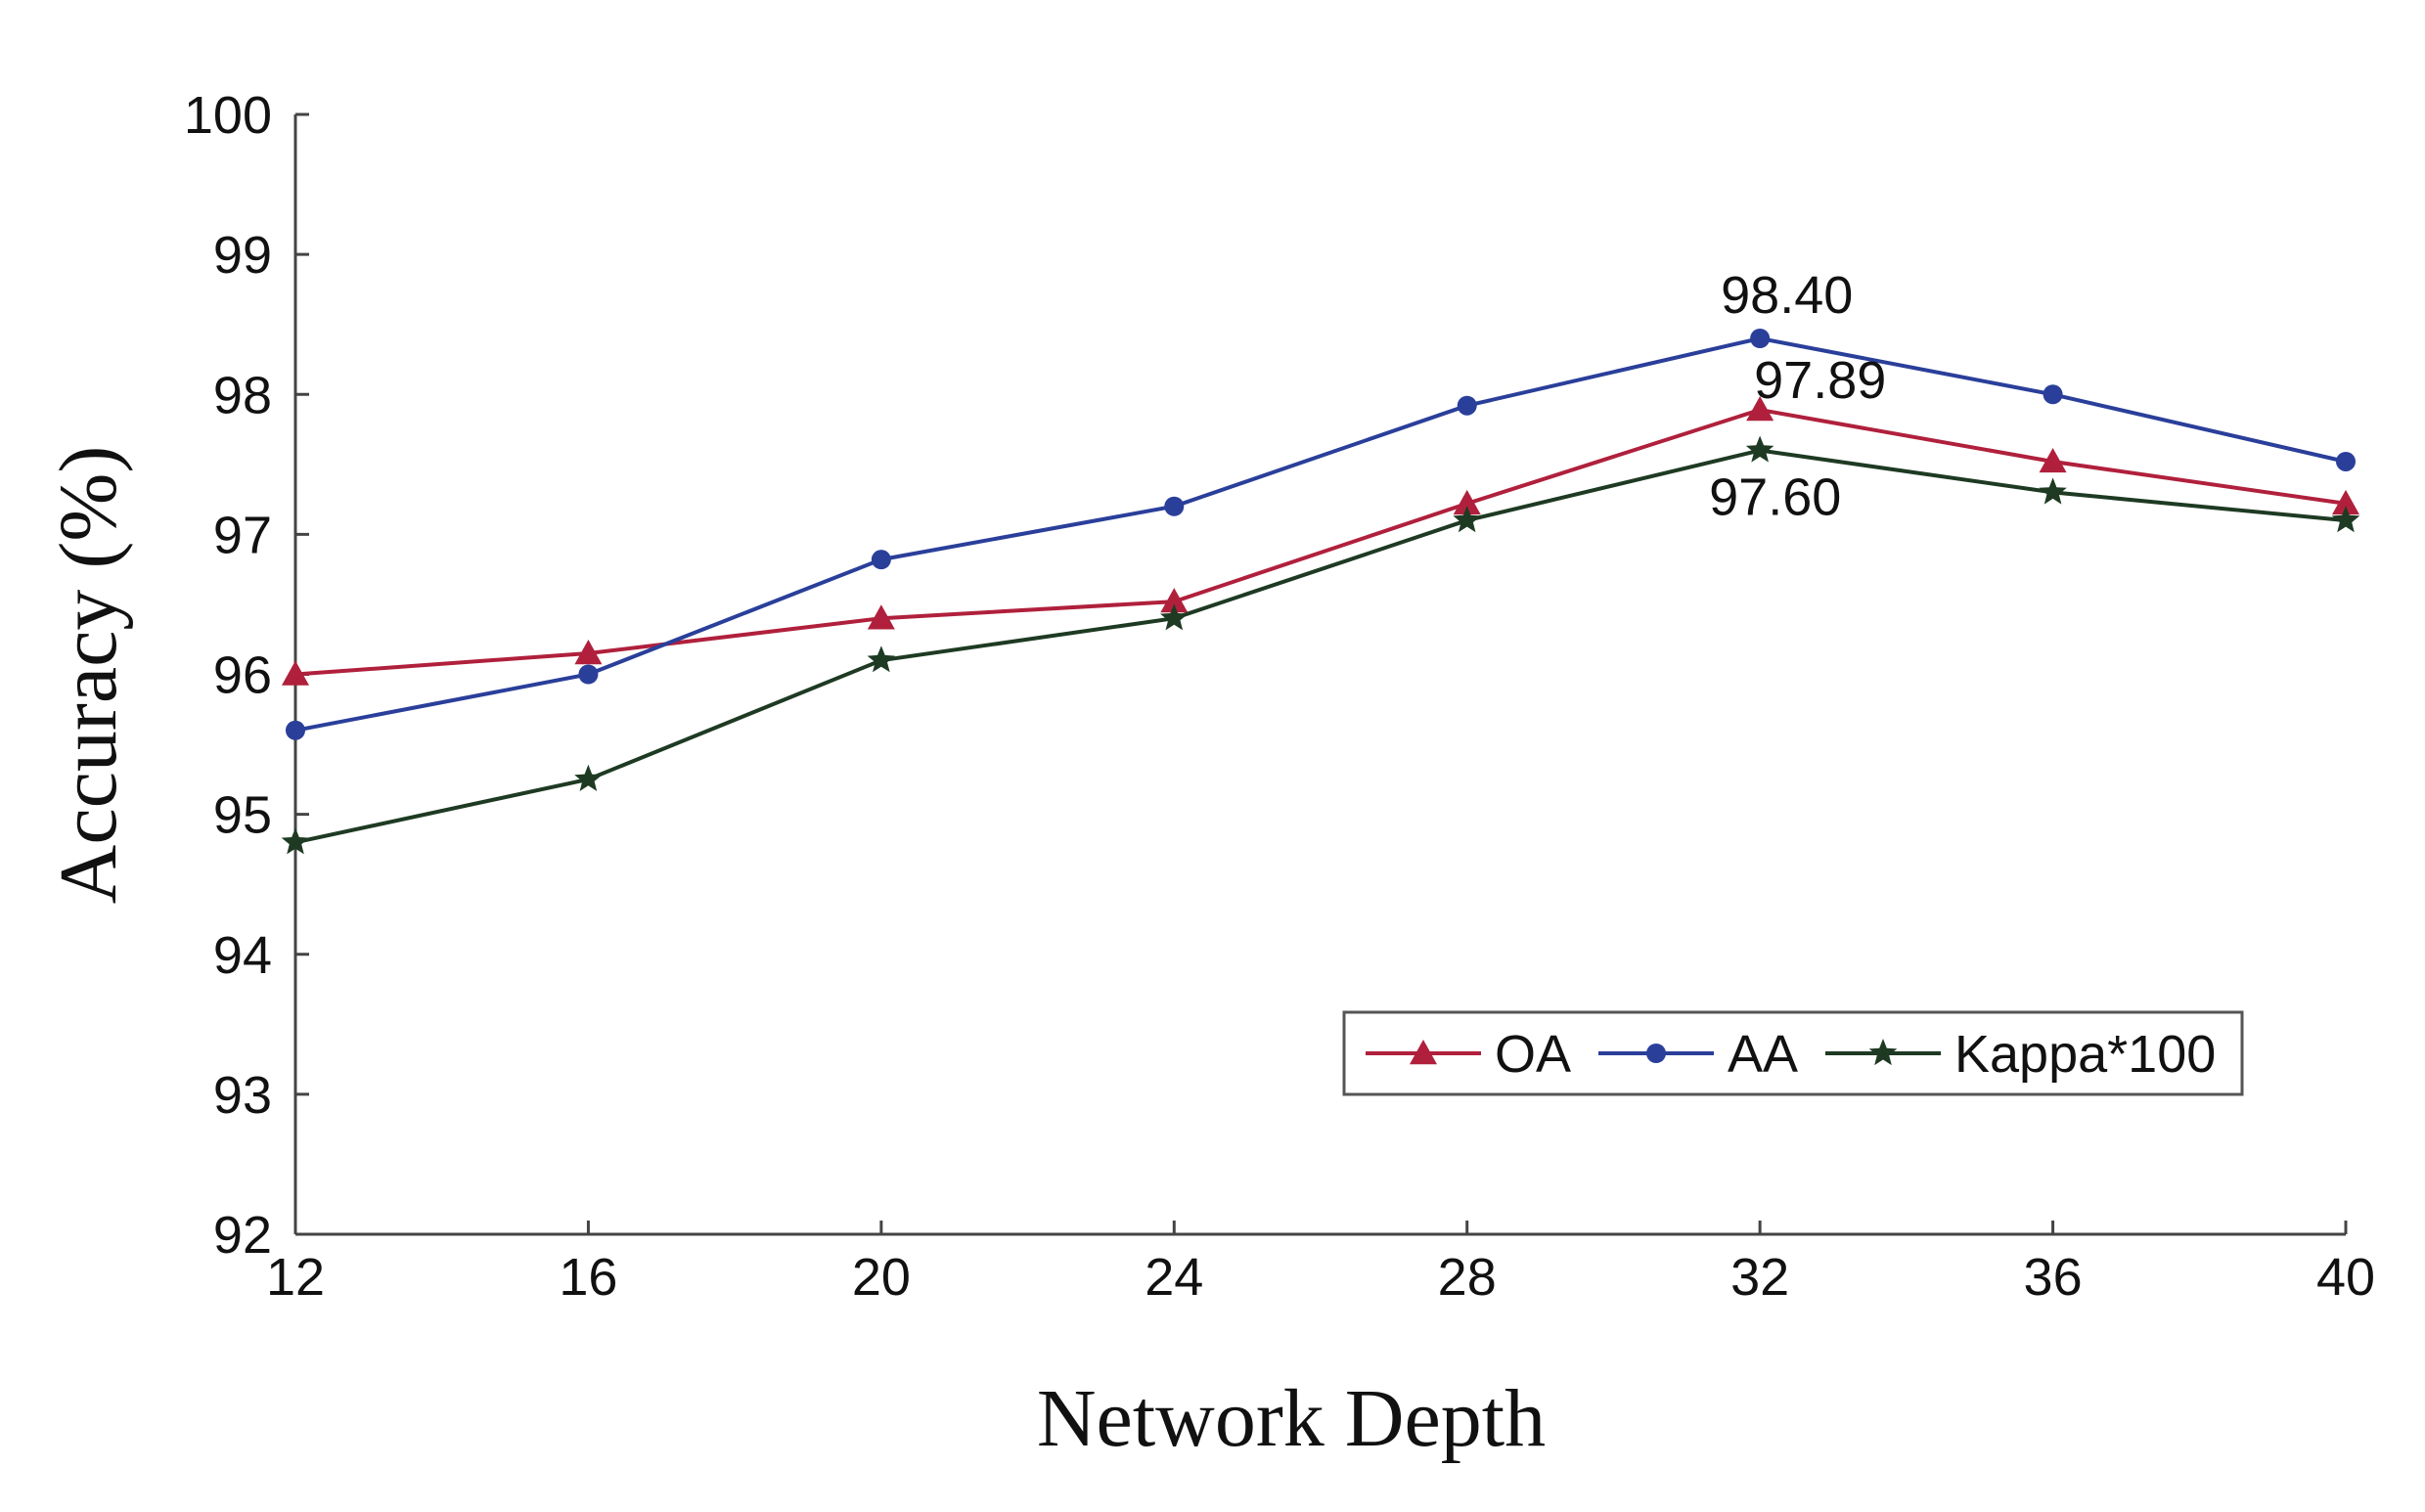 This screenshot has width=2425, height=1512. I want to click on y-axis-label: Accuracy (%), so click(89, 676).